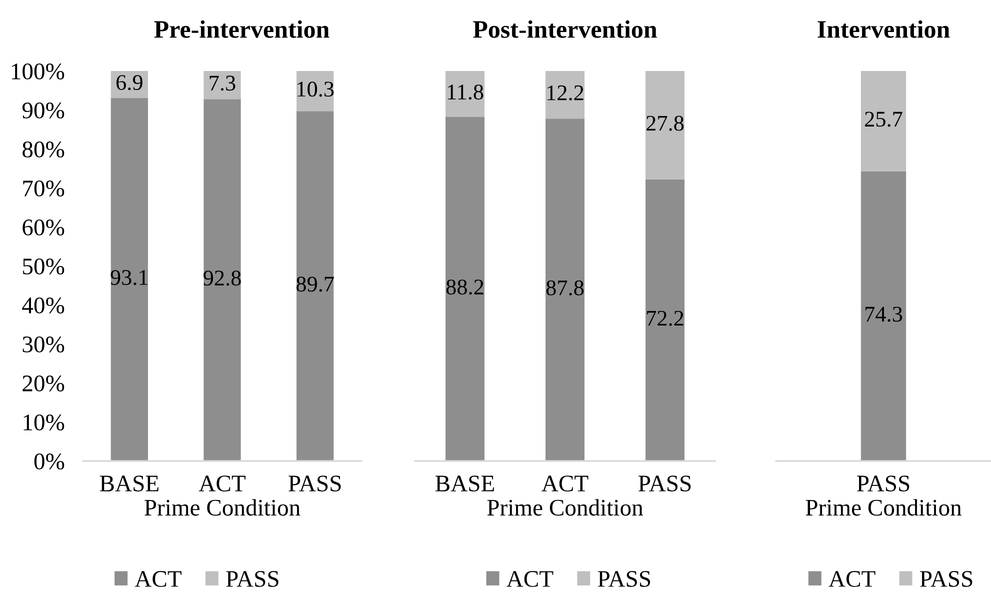  Describe the element at coordinates (884, 314) in the screenshot. I see `data-label: 74.3` at that location.